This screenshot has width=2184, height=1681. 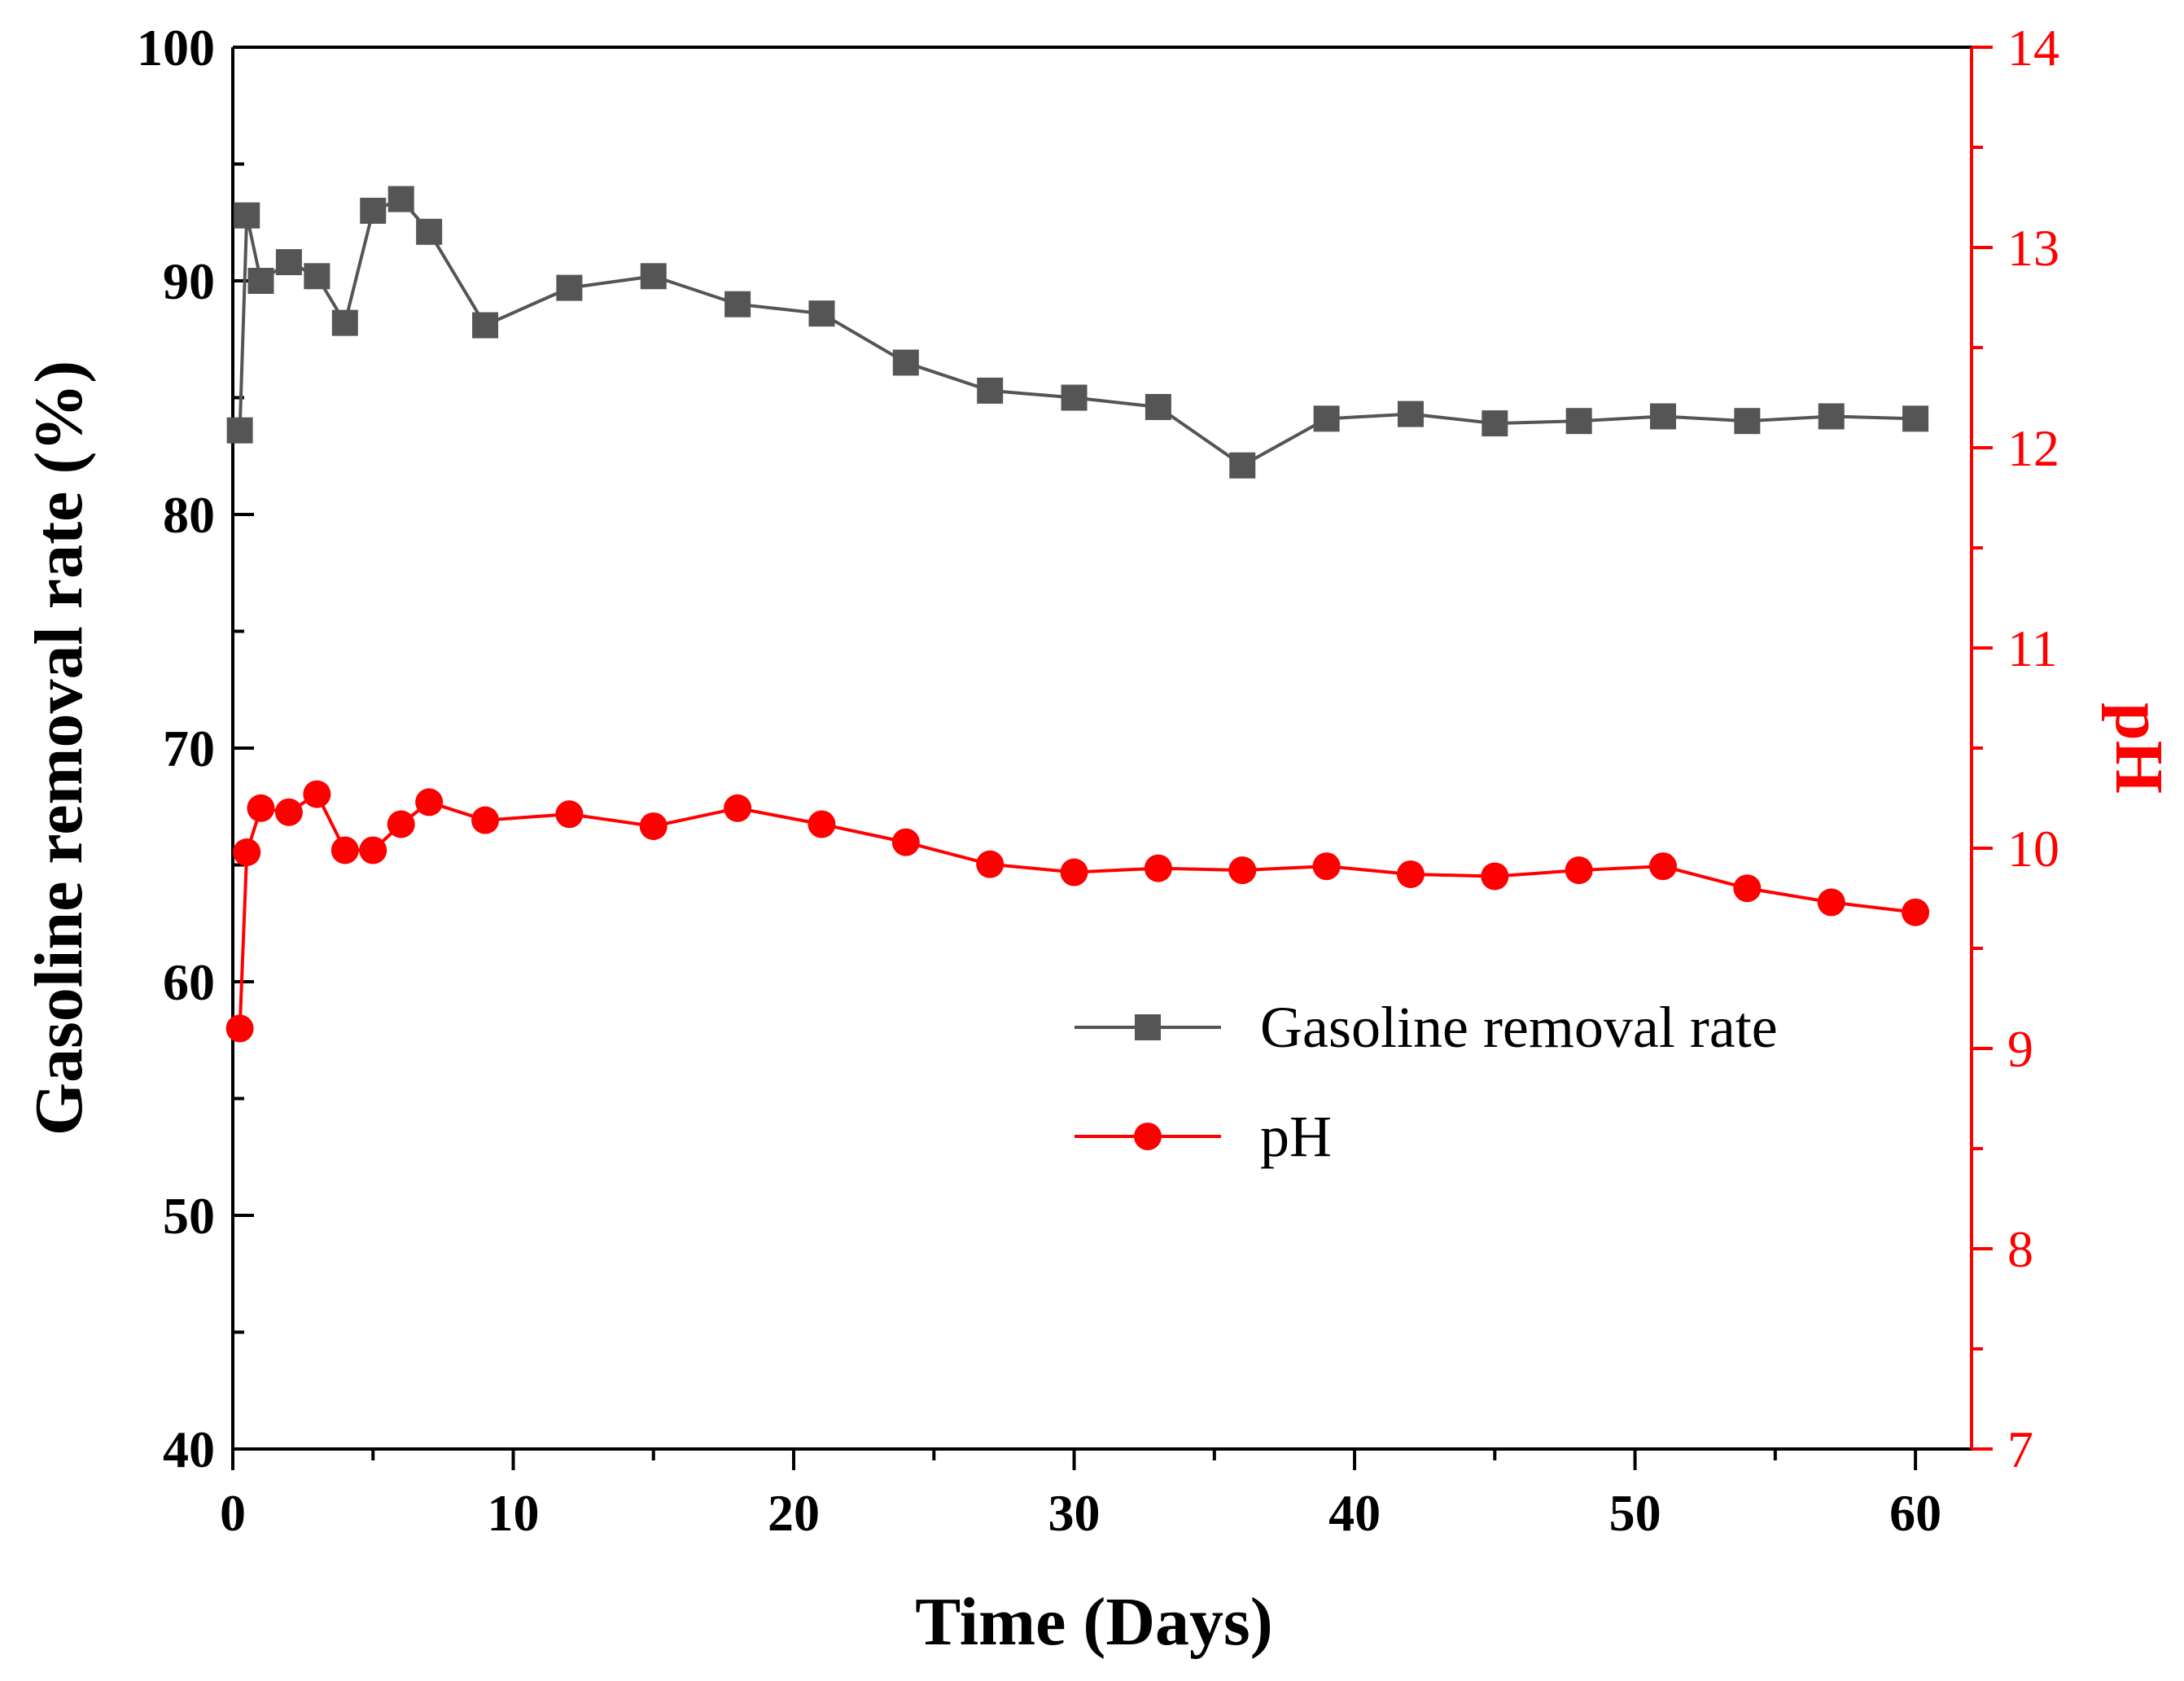 What do you see at coordinates (794, 1513) in the screenshot?
I see `bottom-tick-label: 20` at bounding box center [794, 1513].